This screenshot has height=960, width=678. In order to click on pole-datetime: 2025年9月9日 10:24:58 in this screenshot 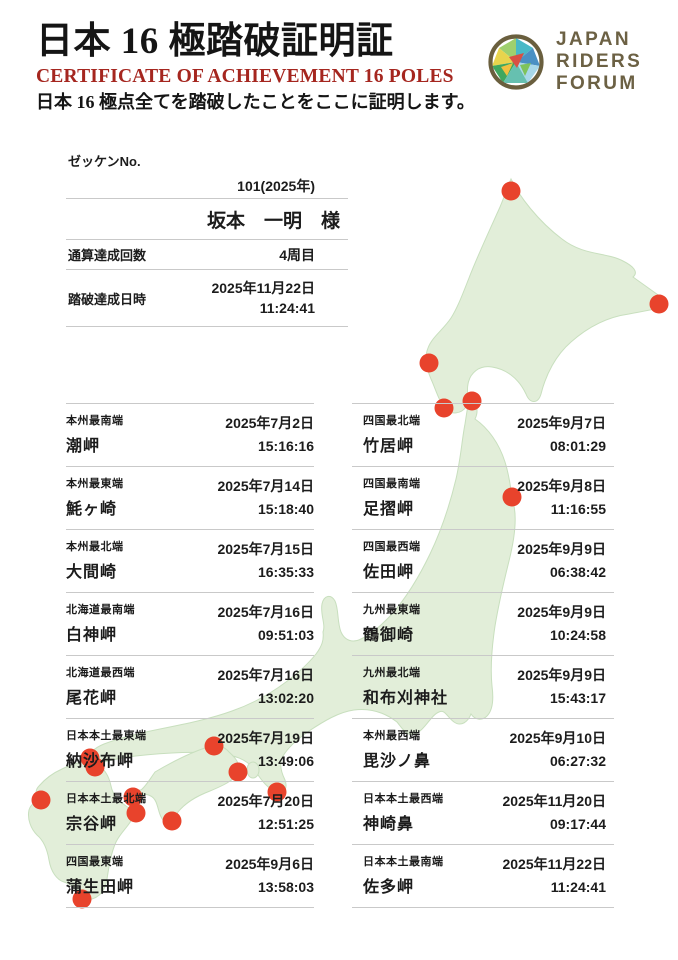, I will do `click(565, 624)`.